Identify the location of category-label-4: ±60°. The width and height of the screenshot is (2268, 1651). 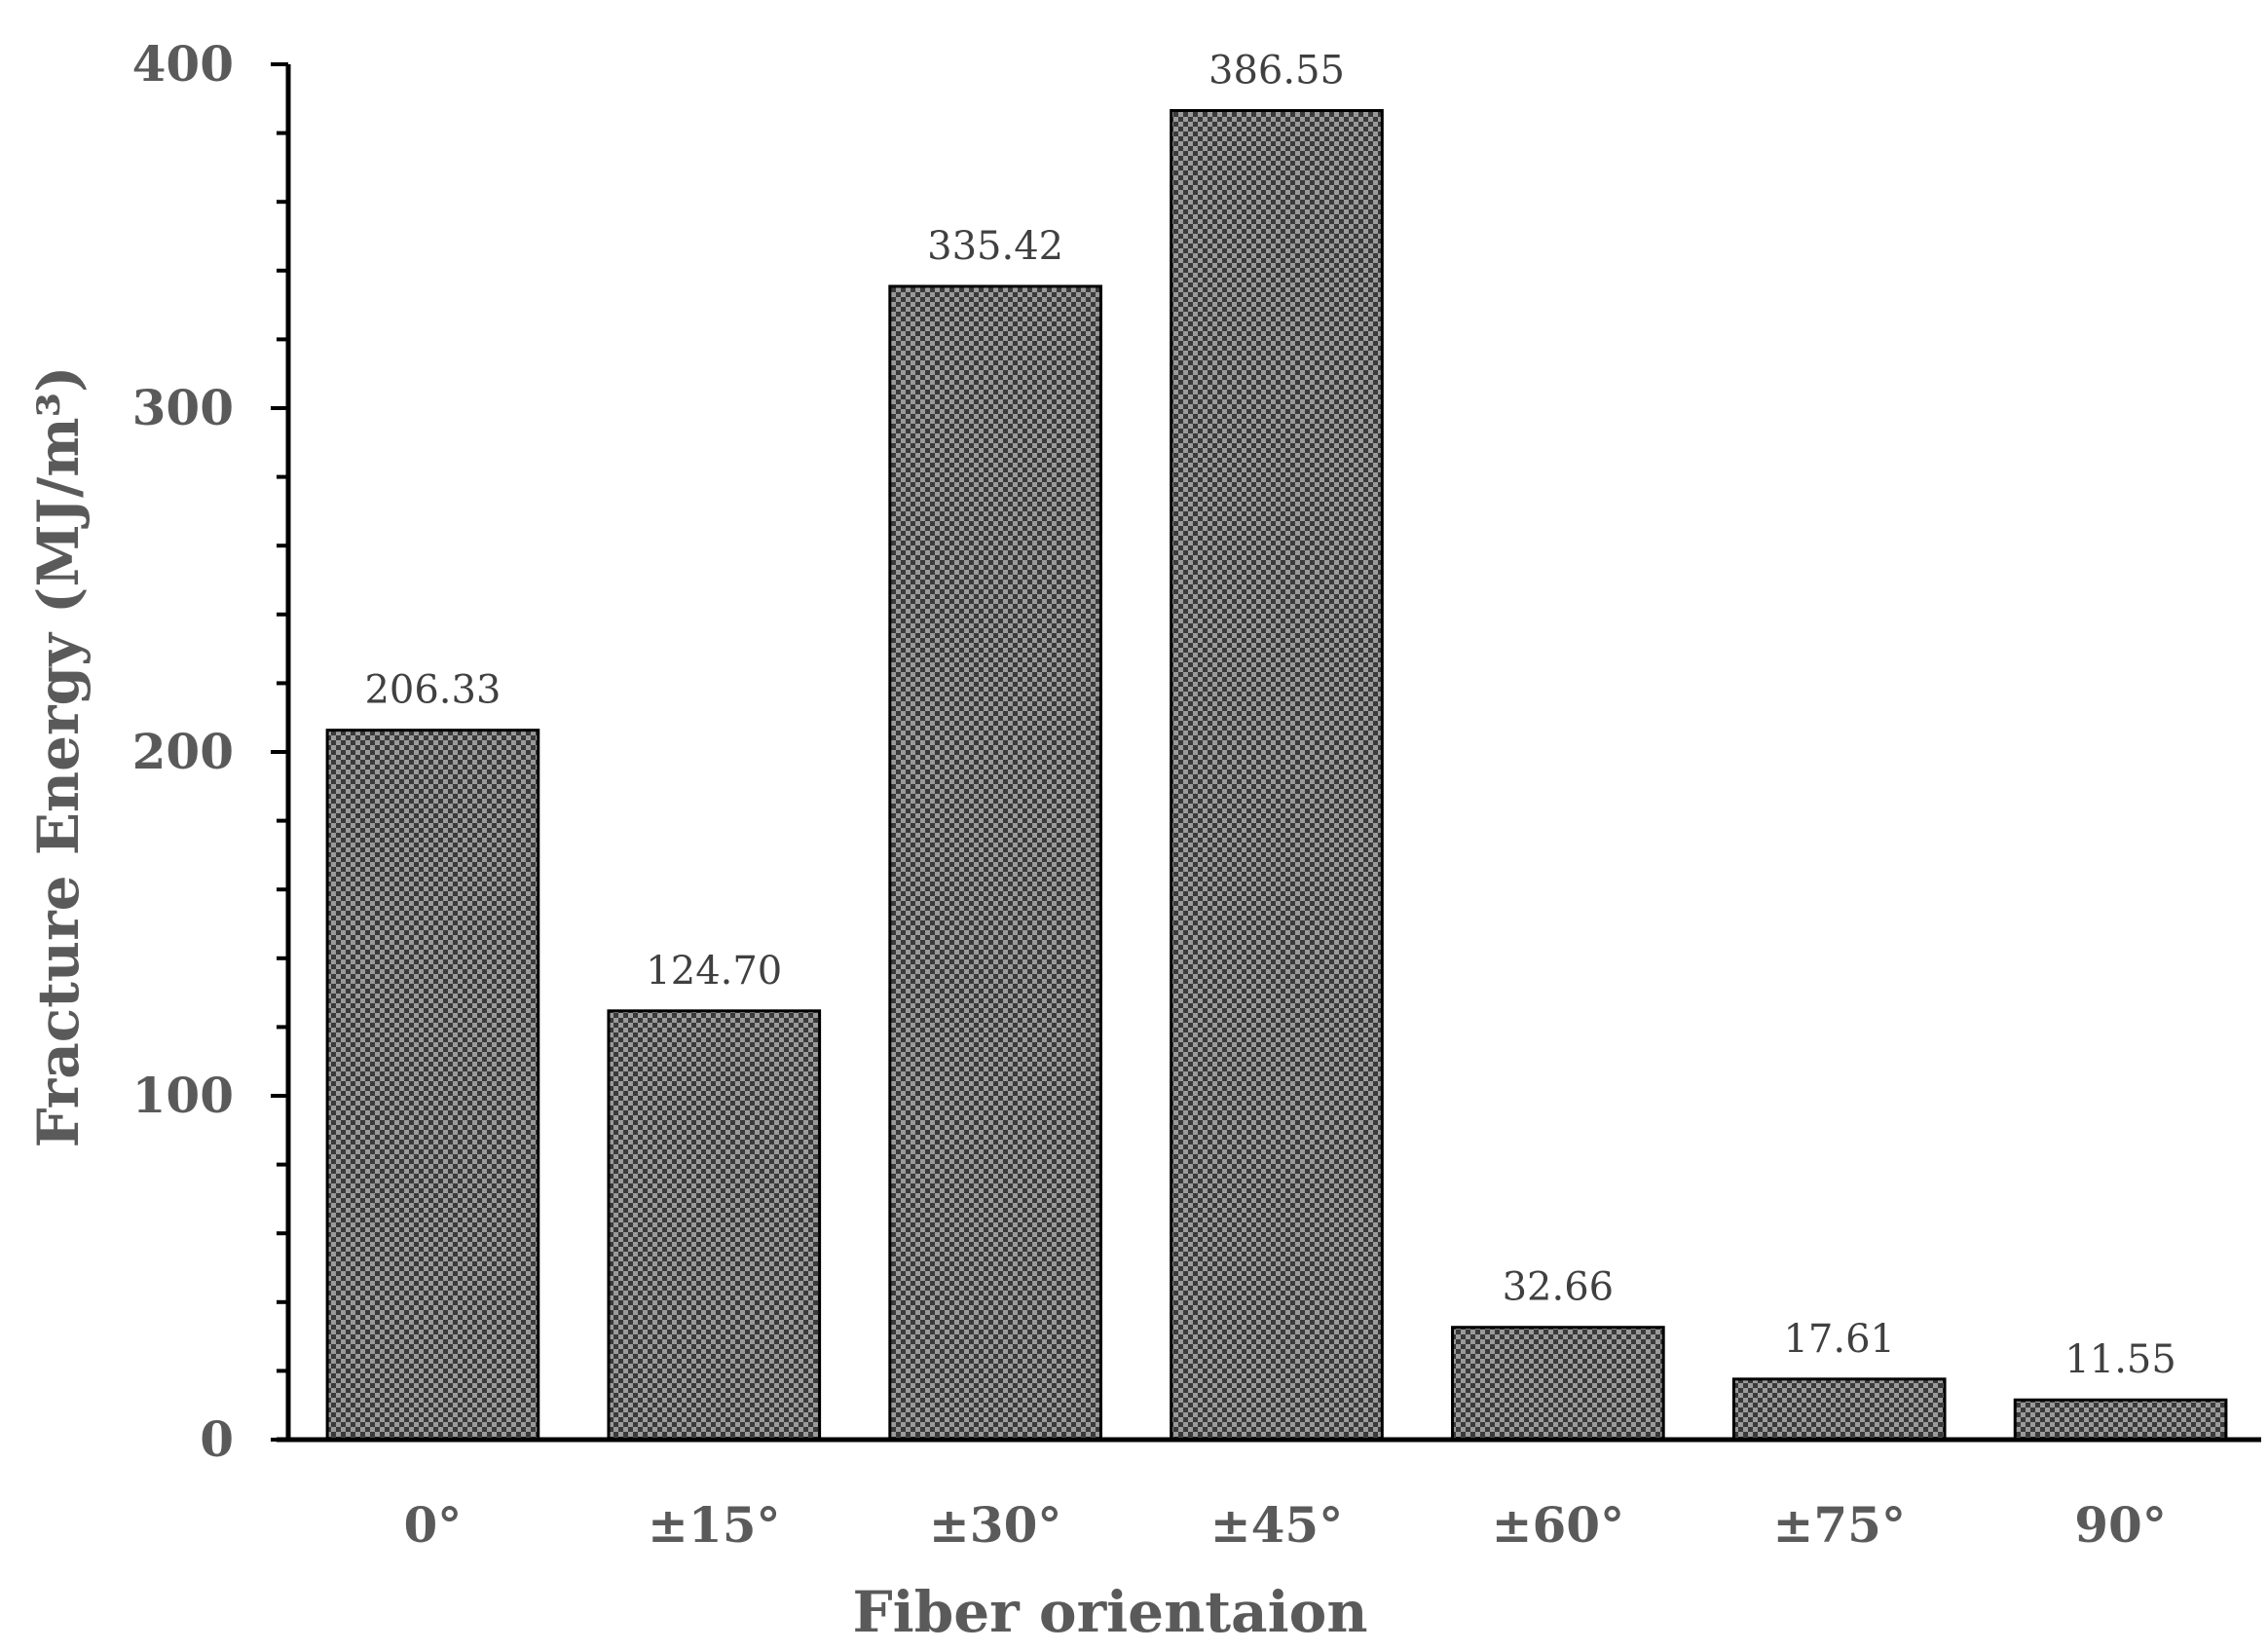
(1558, 1525).